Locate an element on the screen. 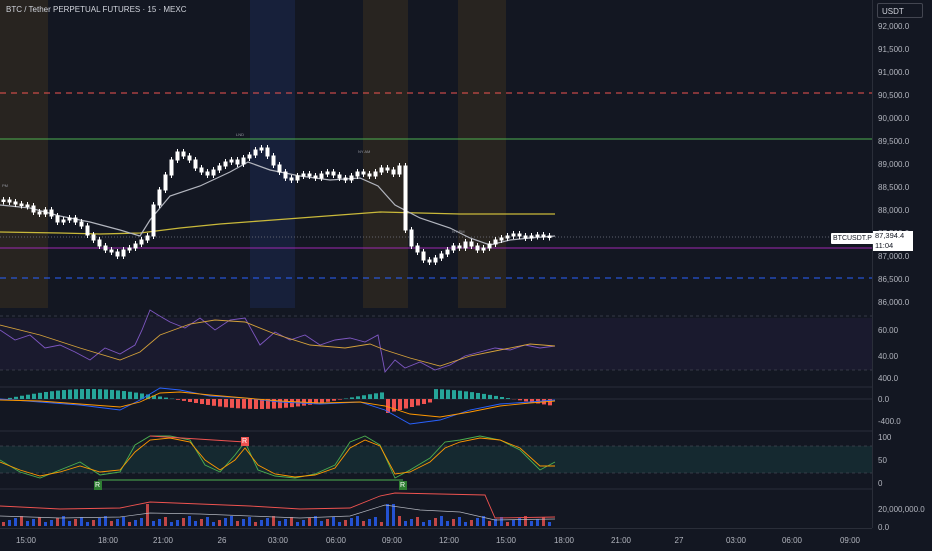 The width and height of the screenshot is (932, 551). time-label: 21:00 is located at coordinates (621, 540).